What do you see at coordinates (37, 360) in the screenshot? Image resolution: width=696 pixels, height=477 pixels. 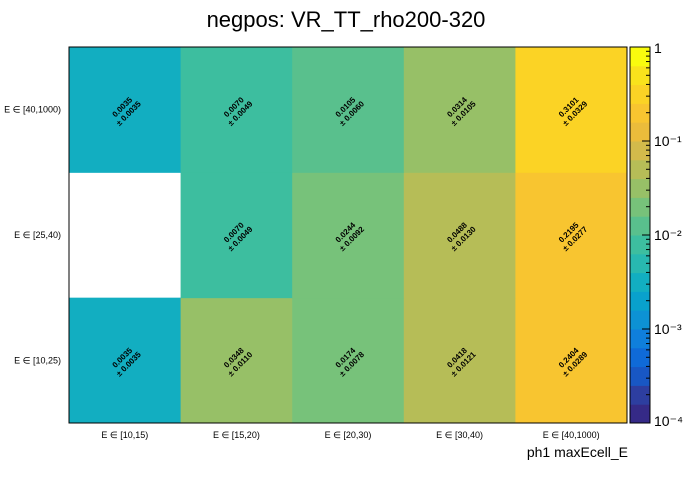 I see `y-tick-label: E ∈ [10,25)` at bounding box center [37, 360].